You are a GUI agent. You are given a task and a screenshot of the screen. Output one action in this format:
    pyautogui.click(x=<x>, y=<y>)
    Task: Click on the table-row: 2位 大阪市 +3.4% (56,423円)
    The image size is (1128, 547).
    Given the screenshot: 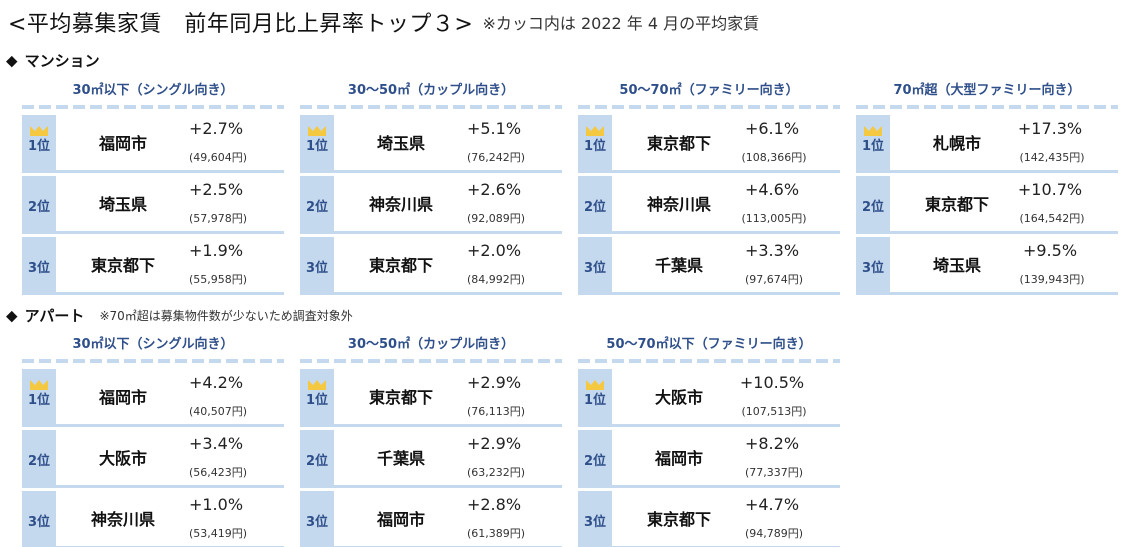 What is the action you would take?
    pyautogui.click(x=153, y=459)
    